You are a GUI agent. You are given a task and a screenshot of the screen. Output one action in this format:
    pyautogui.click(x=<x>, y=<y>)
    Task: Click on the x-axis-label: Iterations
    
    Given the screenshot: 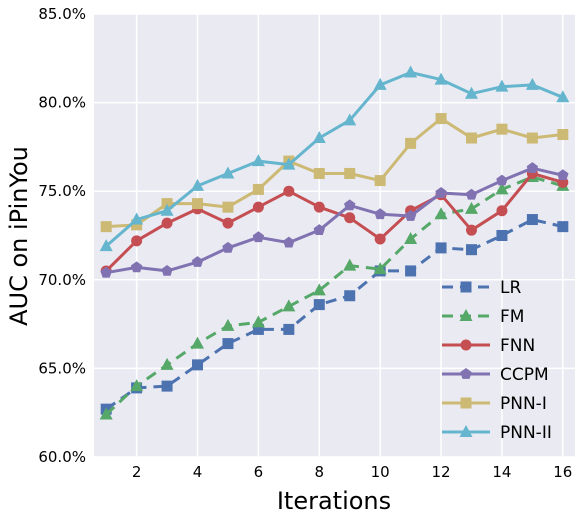 What is the action you would take?
    pyautogui.click(x=334, y=501)
    